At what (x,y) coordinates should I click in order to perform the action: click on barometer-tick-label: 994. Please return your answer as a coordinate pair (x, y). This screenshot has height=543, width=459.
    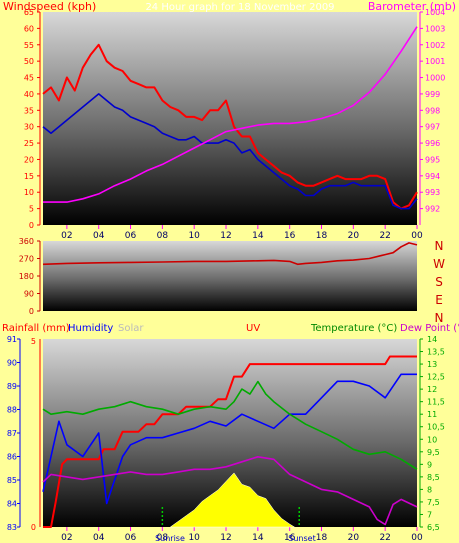
    Looking at the image, I should click on (432, 176).